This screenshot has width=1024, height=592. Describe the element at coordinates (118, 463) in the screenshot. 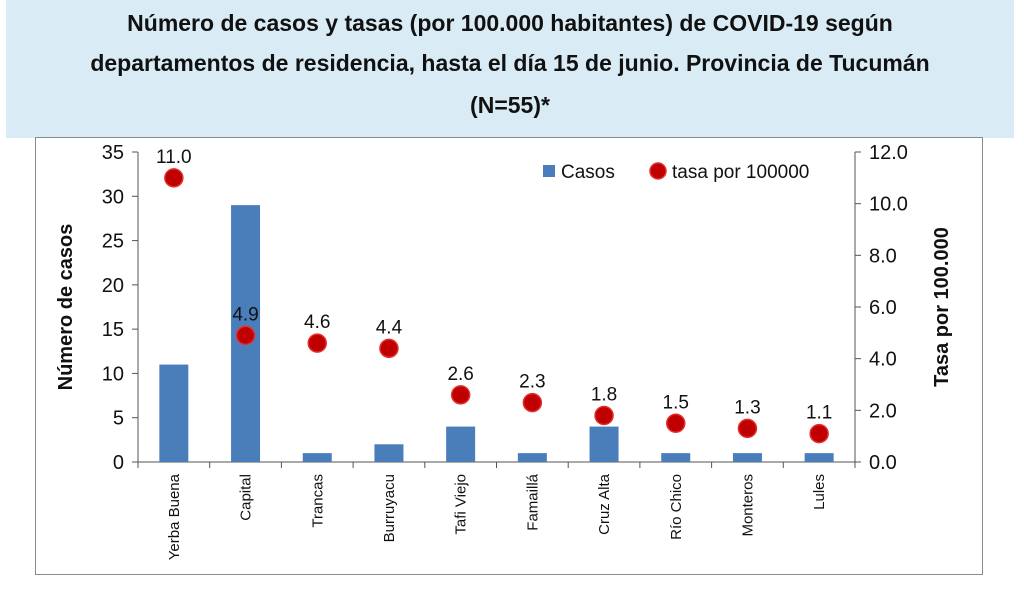

I see `y-tick-label: 0` at that location.